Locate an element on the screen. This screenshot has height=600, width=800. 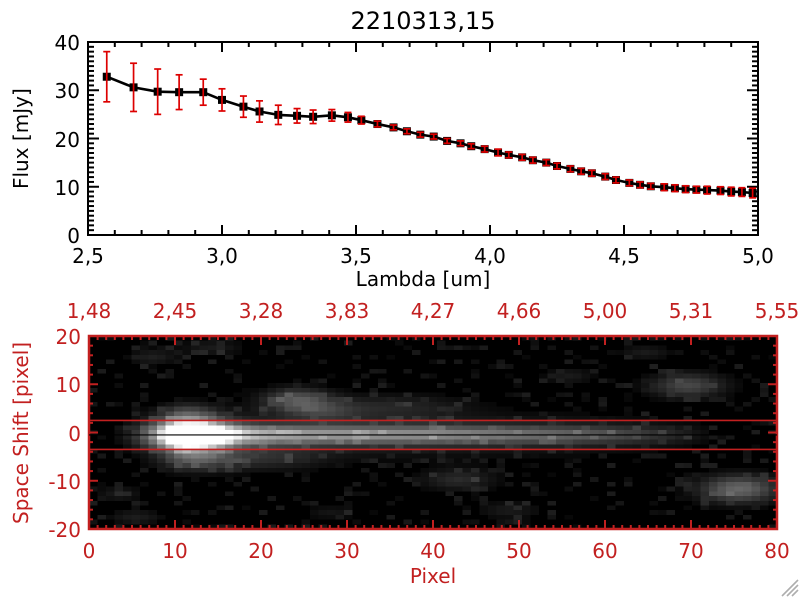
wavelength-top-label: 3,28 is located at coordinates (261, 311).